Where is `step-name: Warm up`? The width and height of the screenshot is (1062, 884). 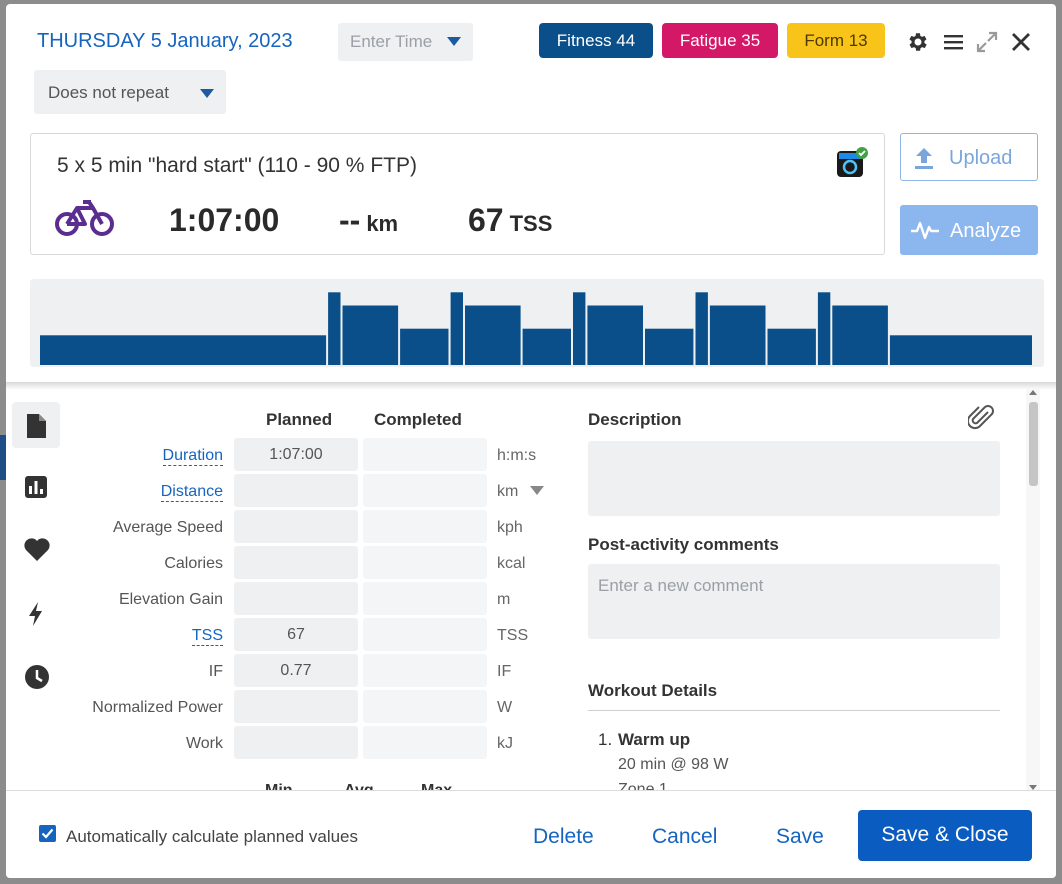 step-name: Warm up is located at coordinates (654, 739).